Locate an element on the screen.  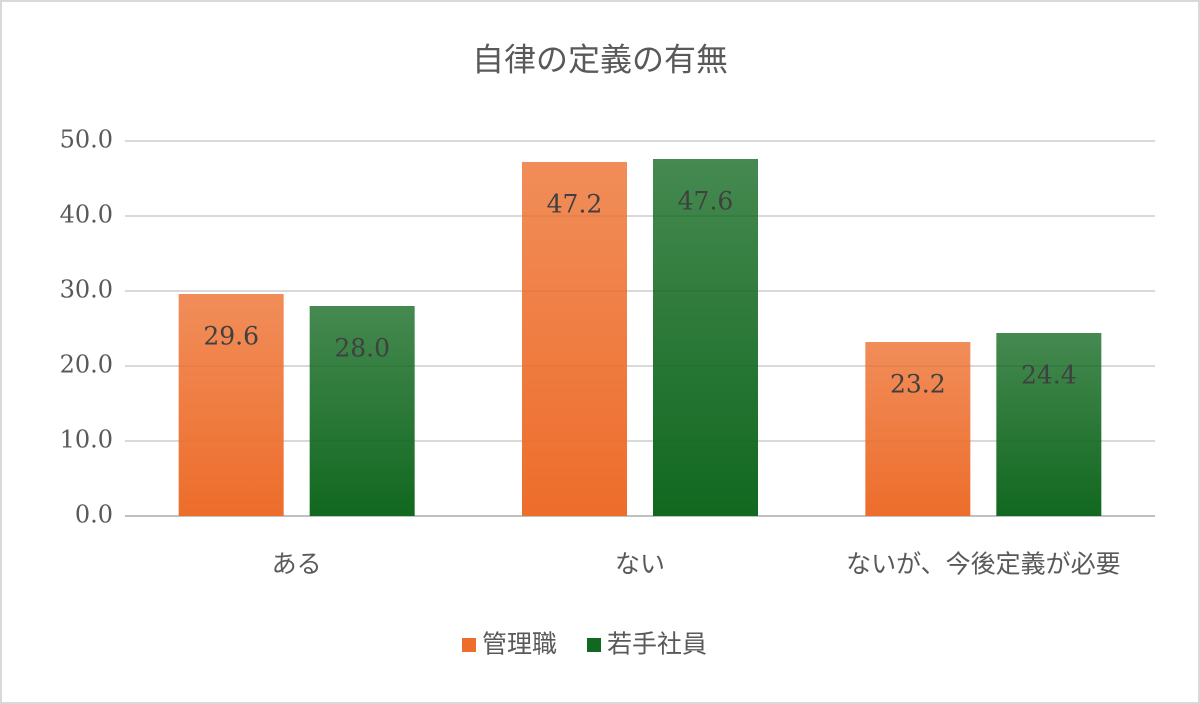
y-tick-label: 0.0 is located at coordinates (94, 515).